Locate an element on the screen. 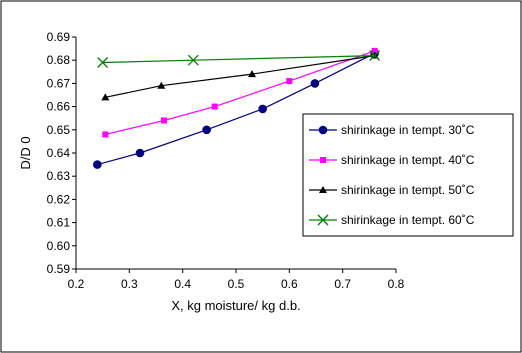 This screenshot has height=353, width=522. legend-entry: shirinkage in tempt. 30˚C is located at coordinates (392, 130).